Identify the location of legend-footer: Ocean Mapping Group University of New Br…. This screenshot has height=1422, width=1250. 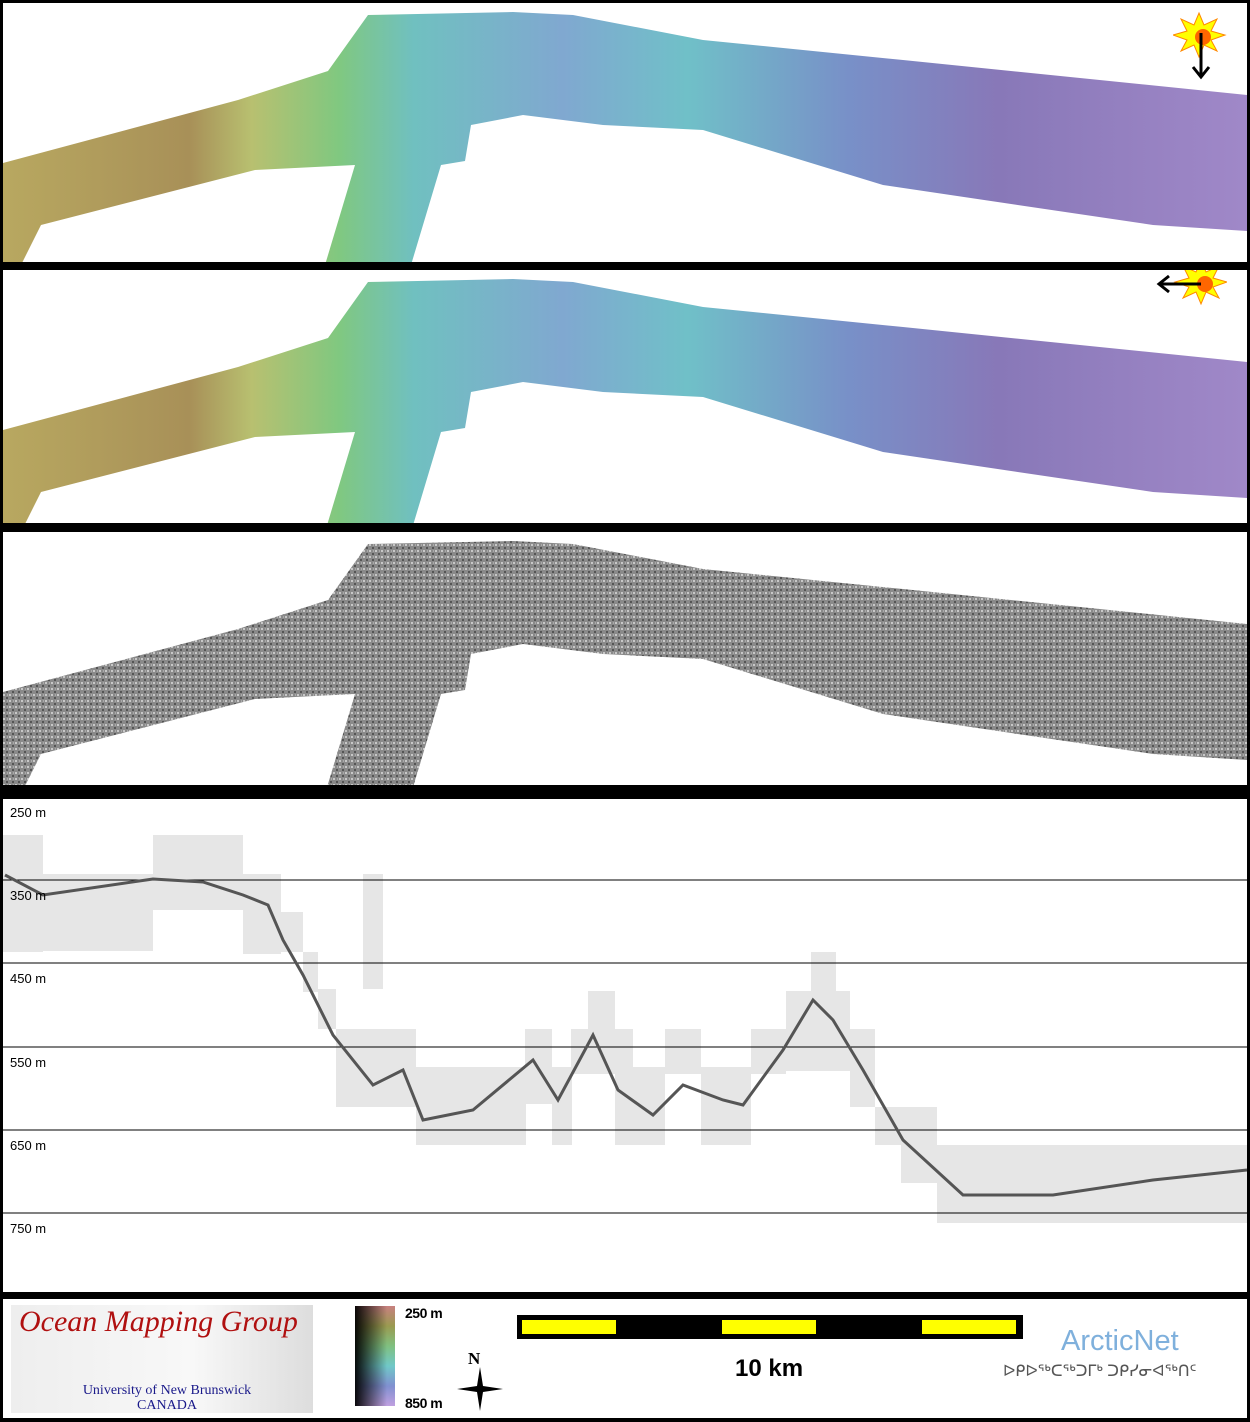
(625, 1358).